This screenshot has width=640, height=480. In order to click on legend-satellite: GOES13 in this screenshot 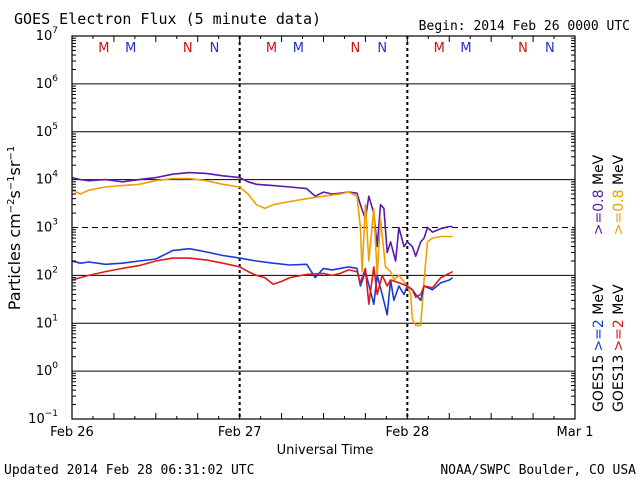, I will do `click(619, 383)`.